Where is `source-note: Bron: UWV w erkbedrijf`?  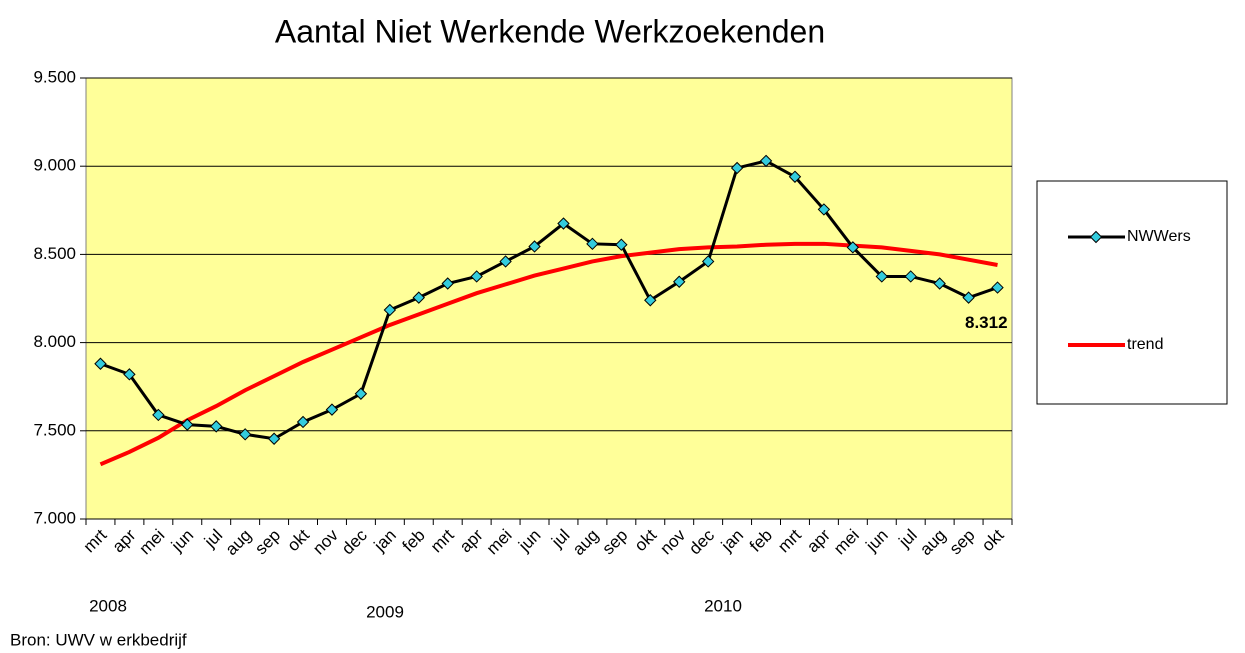 source-note: Bron: UWV w erkbedrijf is located at coordinates (98, 639).